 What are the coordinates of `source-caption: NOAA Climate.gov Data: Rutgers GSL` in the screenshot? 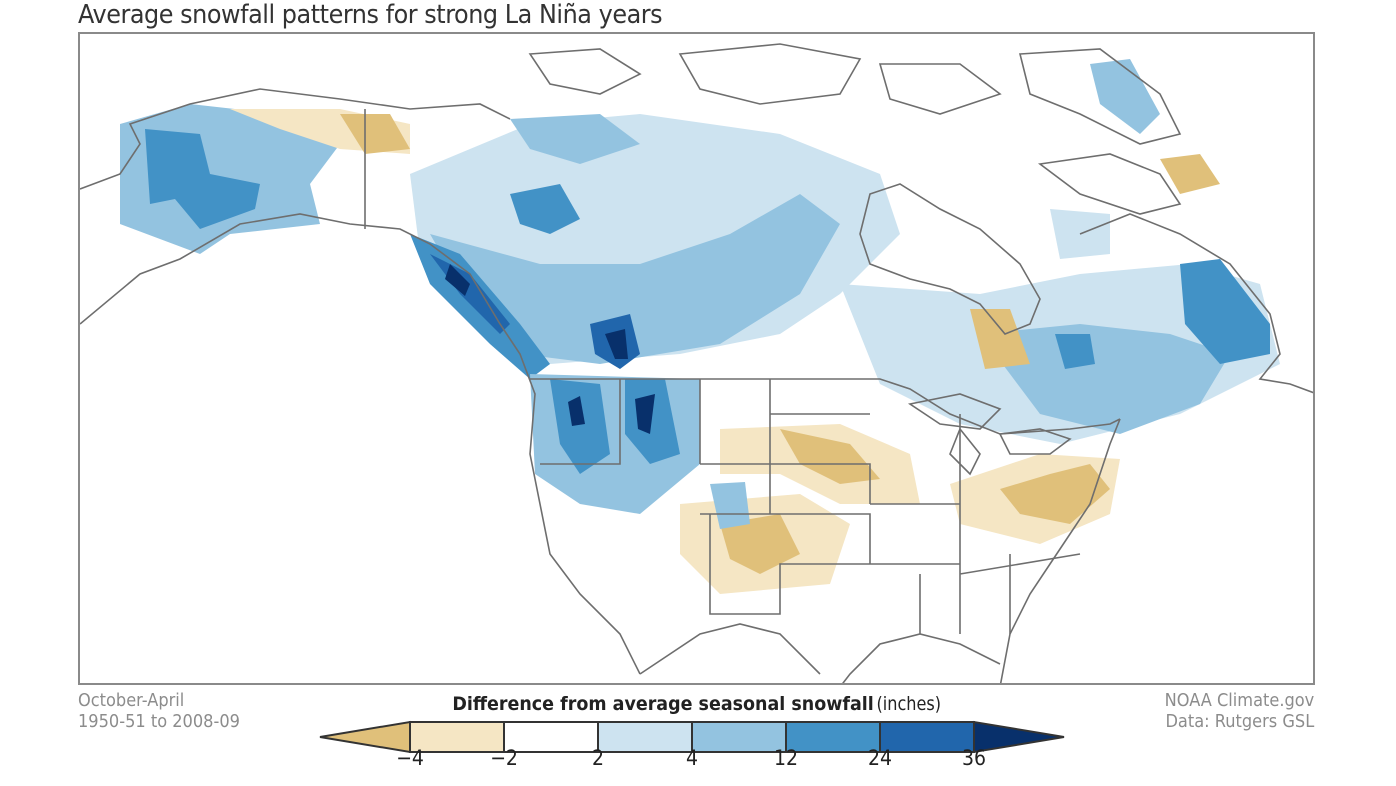 It's located at (1239, 711).